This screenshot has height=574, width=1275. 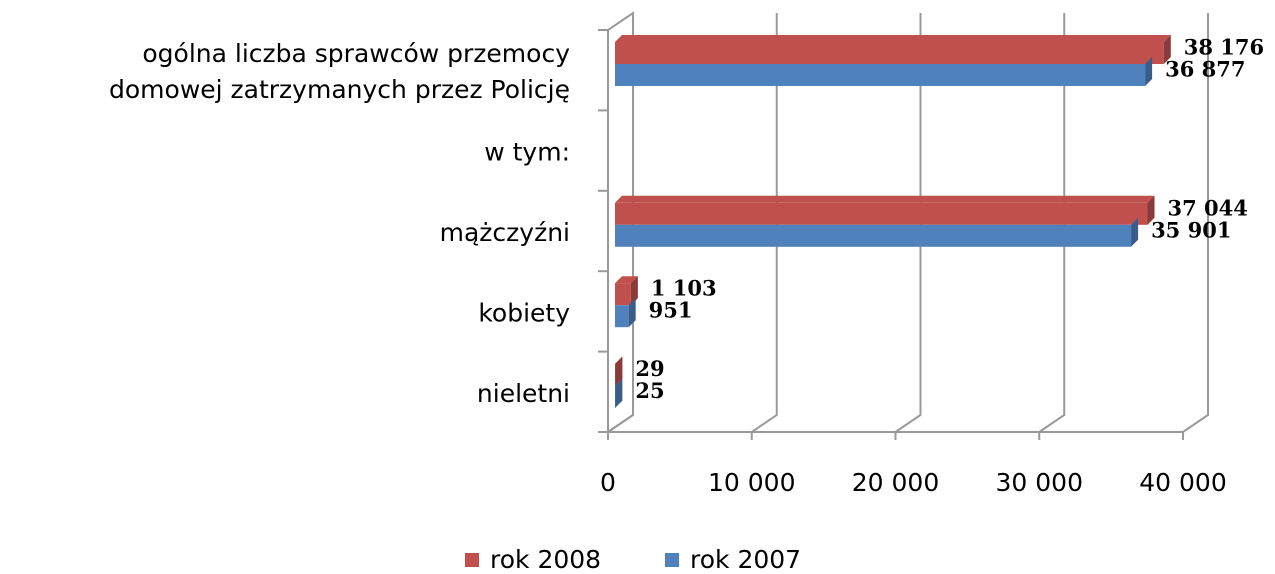 I want to click on value-label: 35 901, so click(x=1191, y=229).